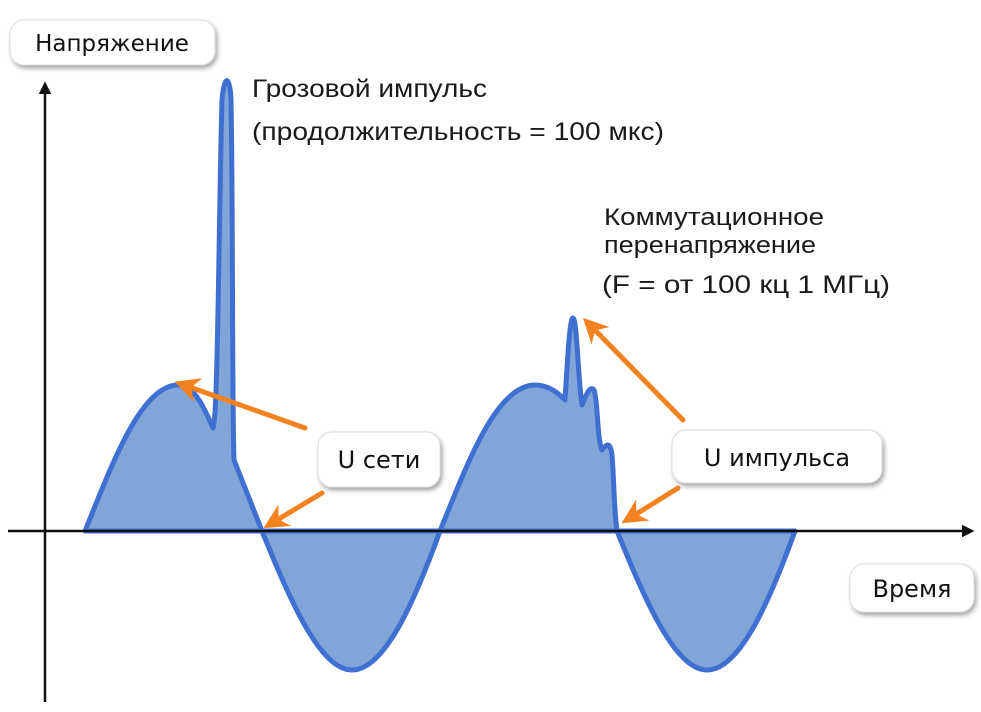  Describe the element at coordinates (746, 285) in the screenshot. I see `switching-frequency: (F = от 100 кц 1 МГц)` at that location.